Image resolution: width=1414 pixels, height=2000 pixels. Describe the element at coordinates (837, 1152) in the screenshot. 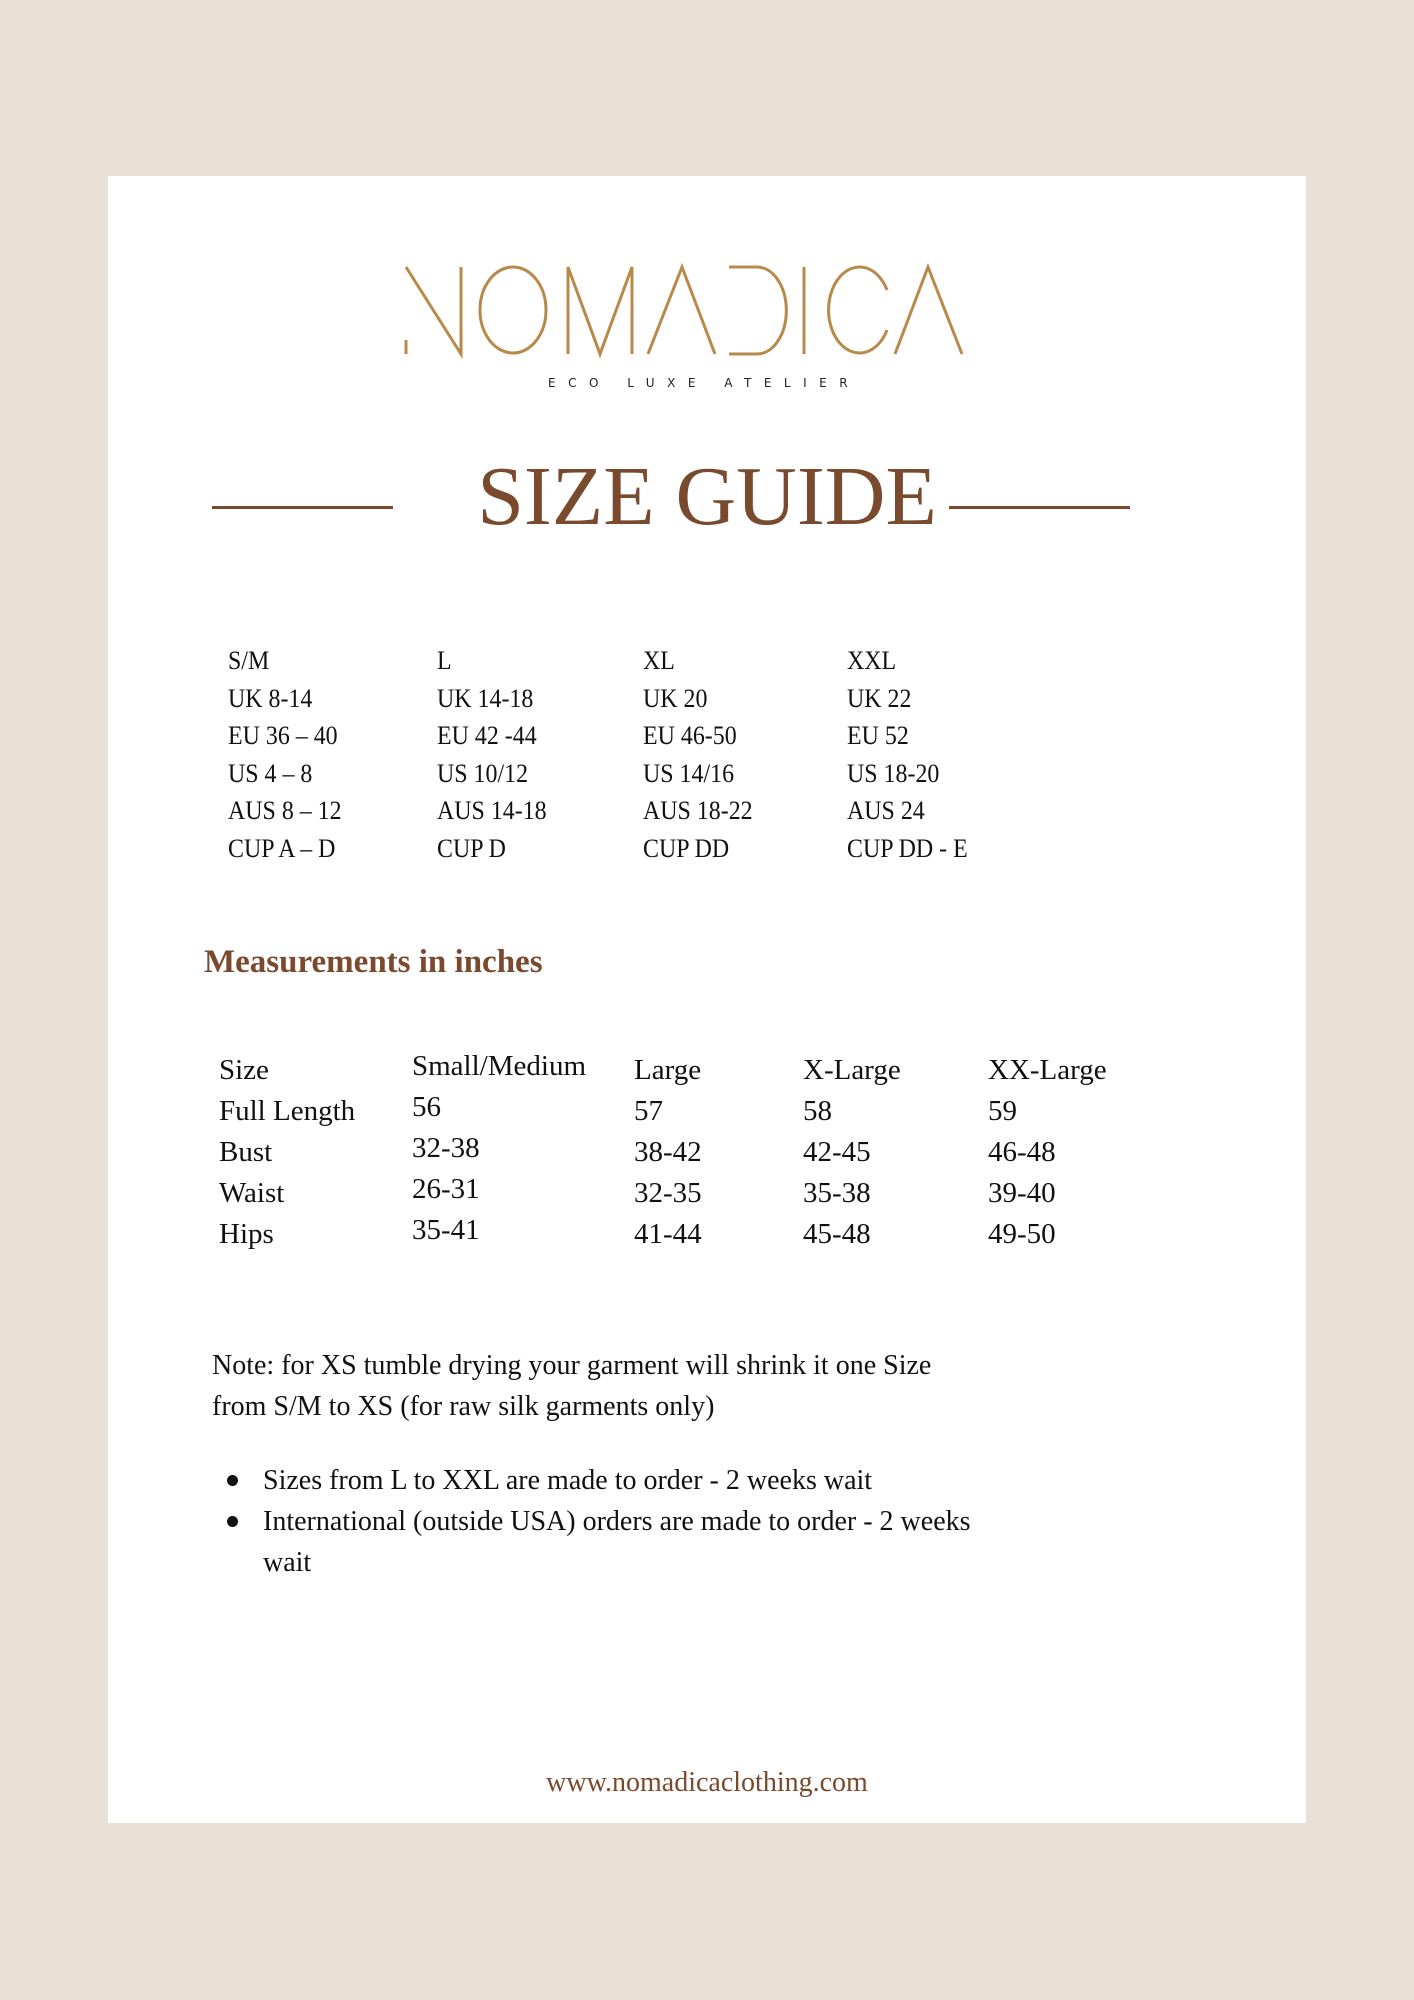

I see `cell: 42-45` at that location.